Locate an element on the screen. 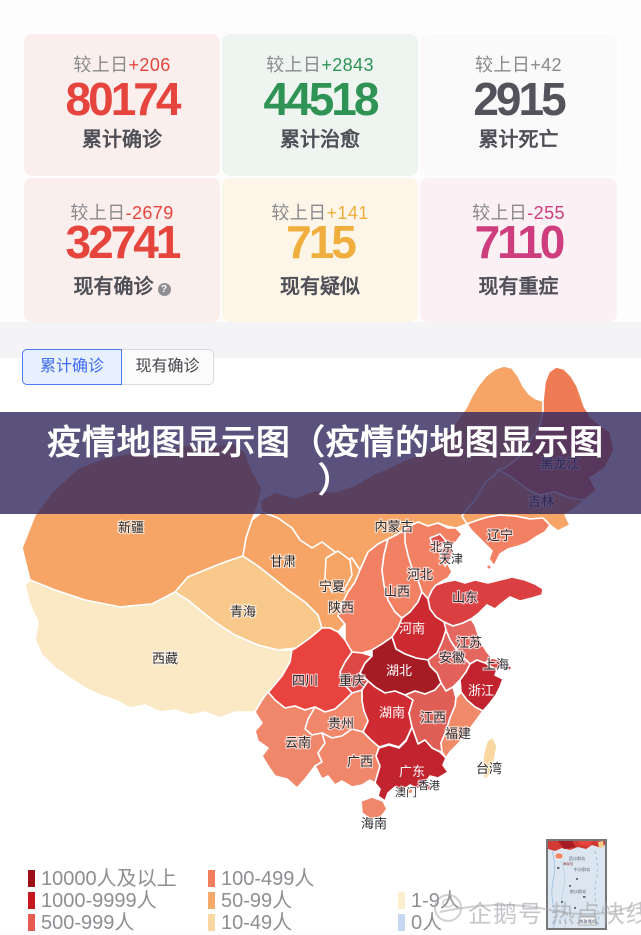  svg-text: 澳门 is located at coordinates (406, 792).